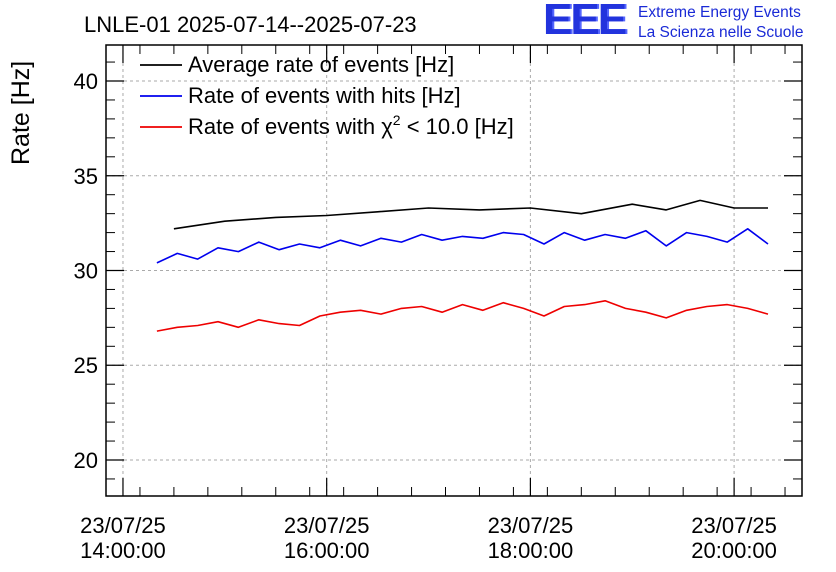 This screenshot has height=572, width=836. What do you see at coordinates (585, 22) in the screenshot?
I see `eee-logo-mark: EEE` at bounding box center [585, 22].